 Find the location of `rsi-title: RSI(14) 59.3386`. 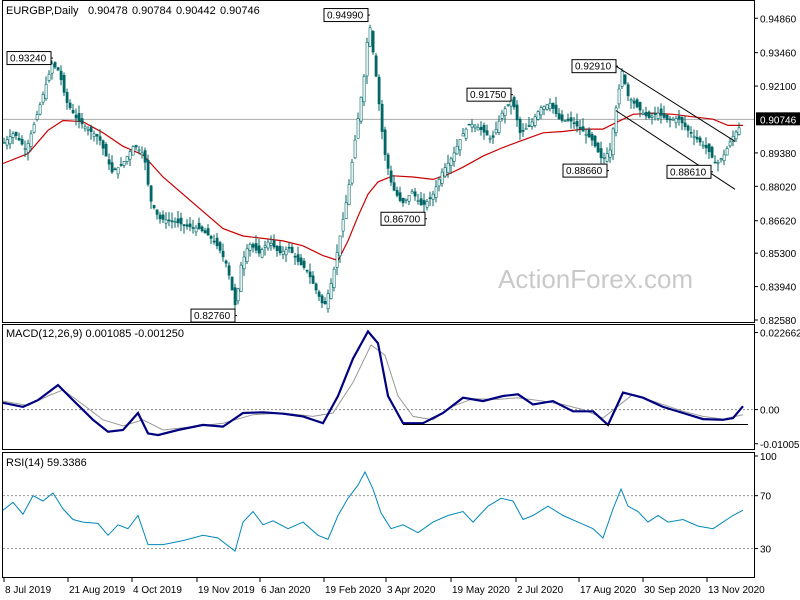

rsi-title: RSI(14) 59.3386 is located at coordinates (46, 463).